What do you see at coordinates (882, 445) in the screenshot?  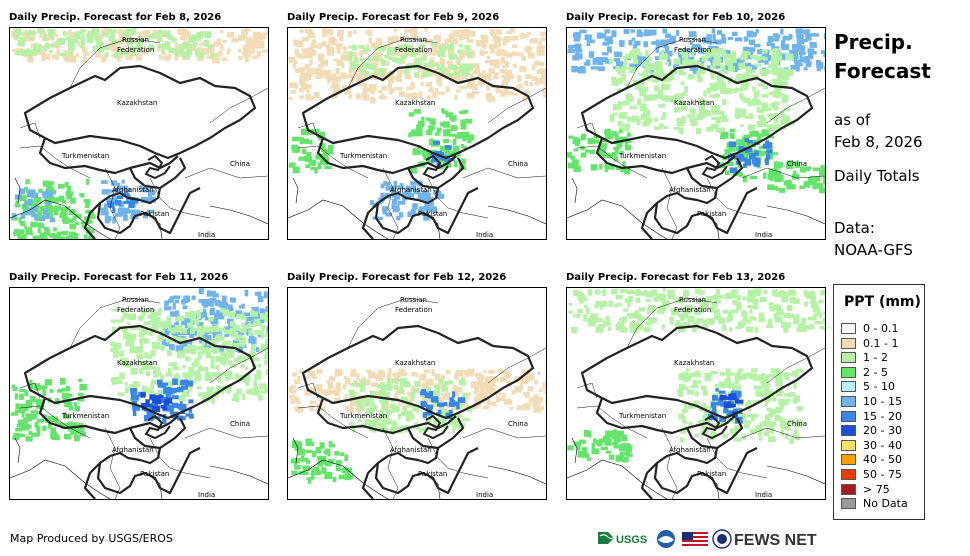 I see `legend-label: 30 - 40` at bounding box center [882, 445].